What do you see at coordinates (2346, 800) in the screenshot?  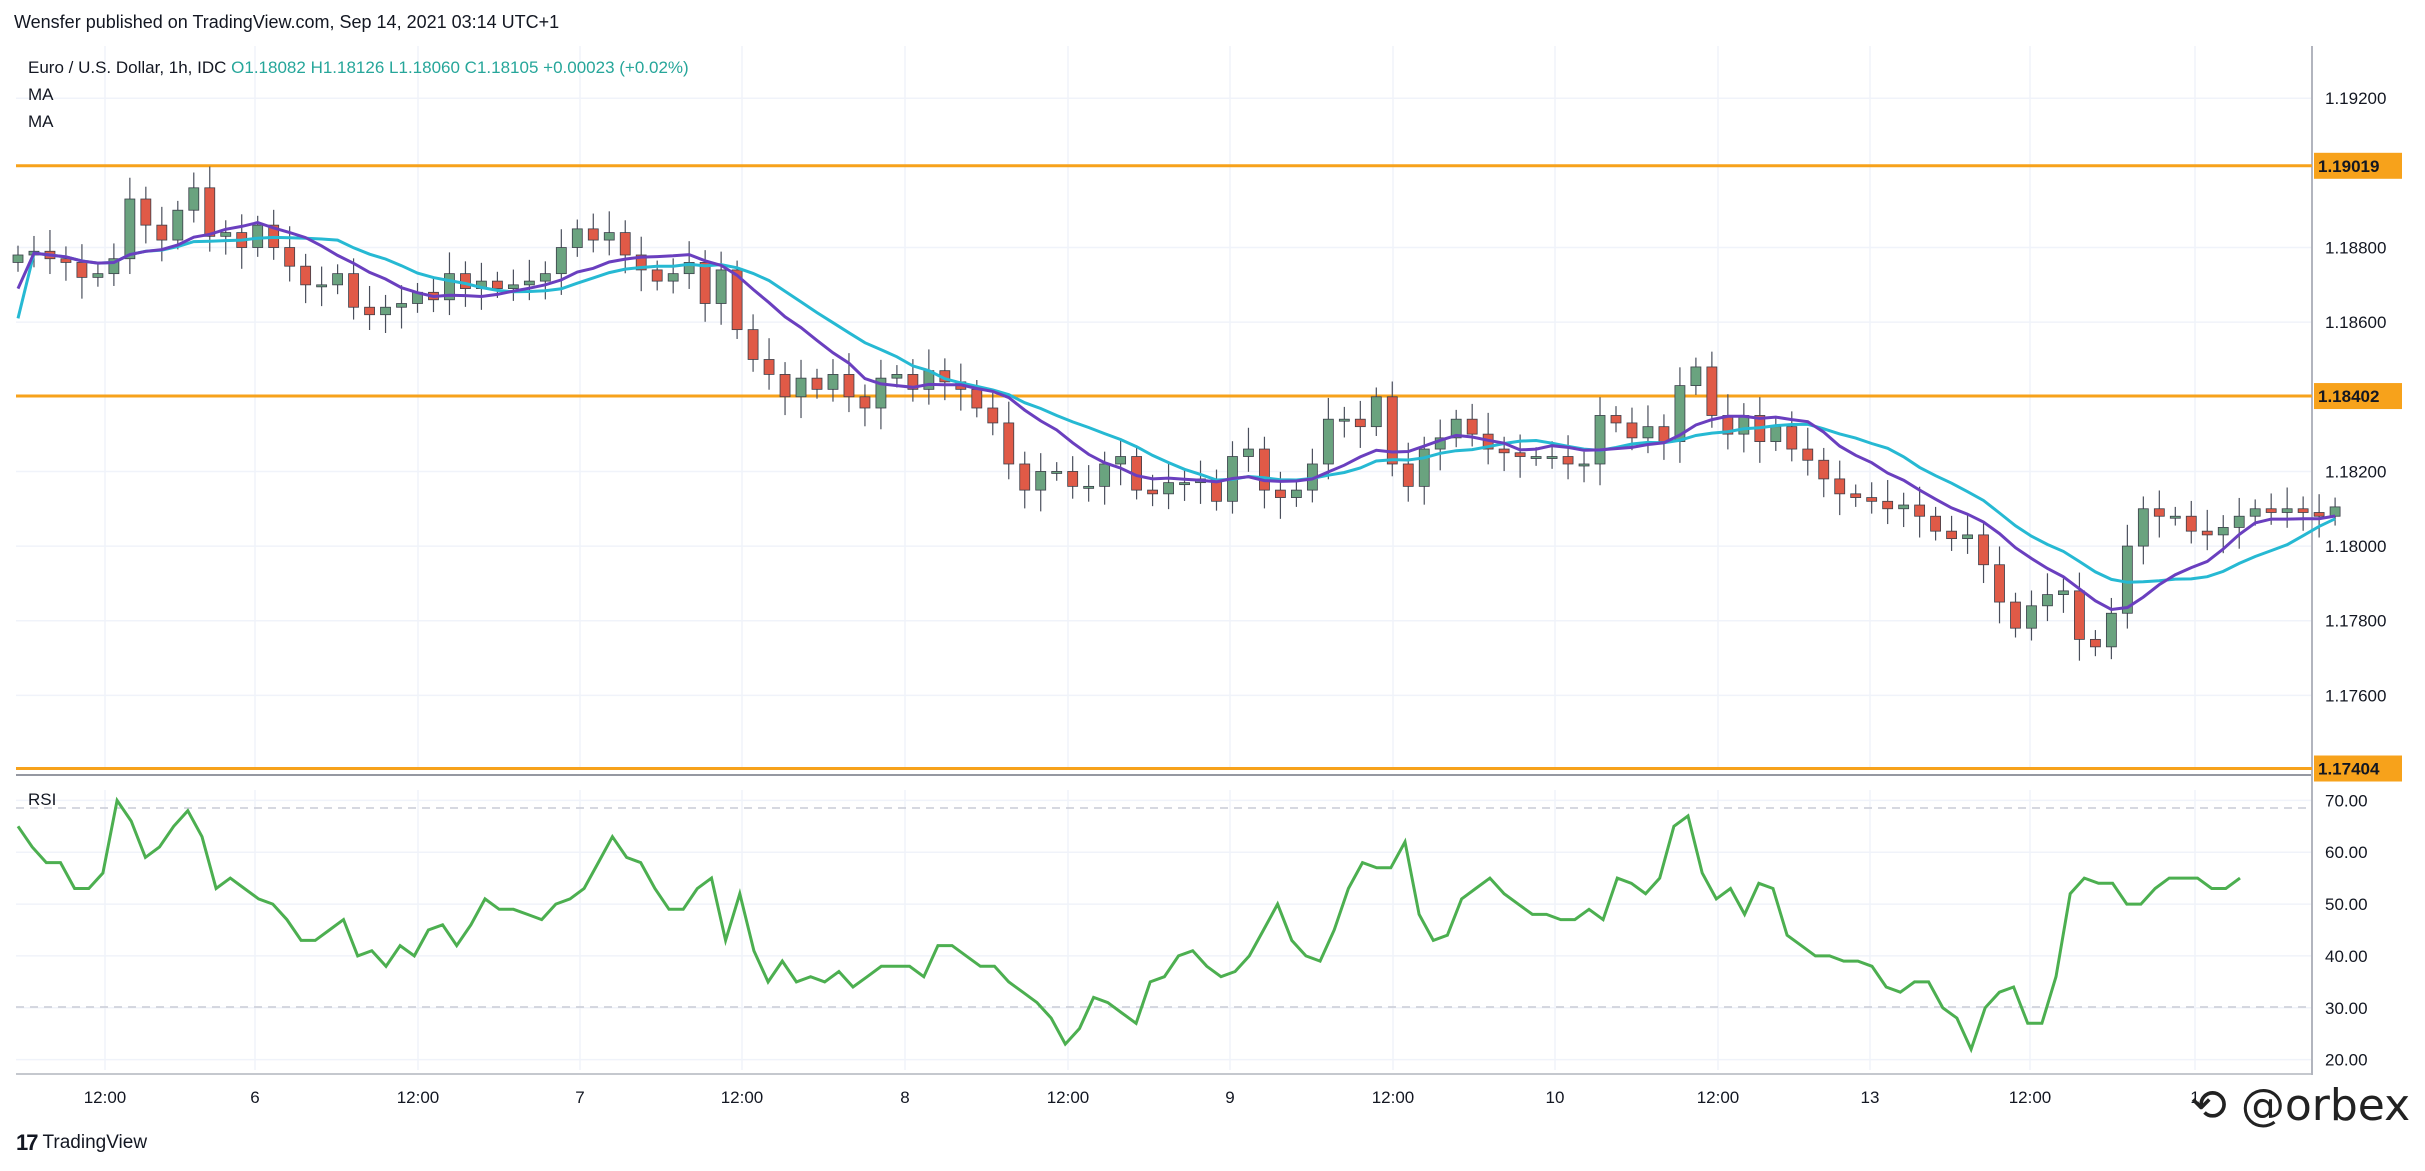 I see `rsi-tick-label: 70.00` at bounding box center [2346, 800].